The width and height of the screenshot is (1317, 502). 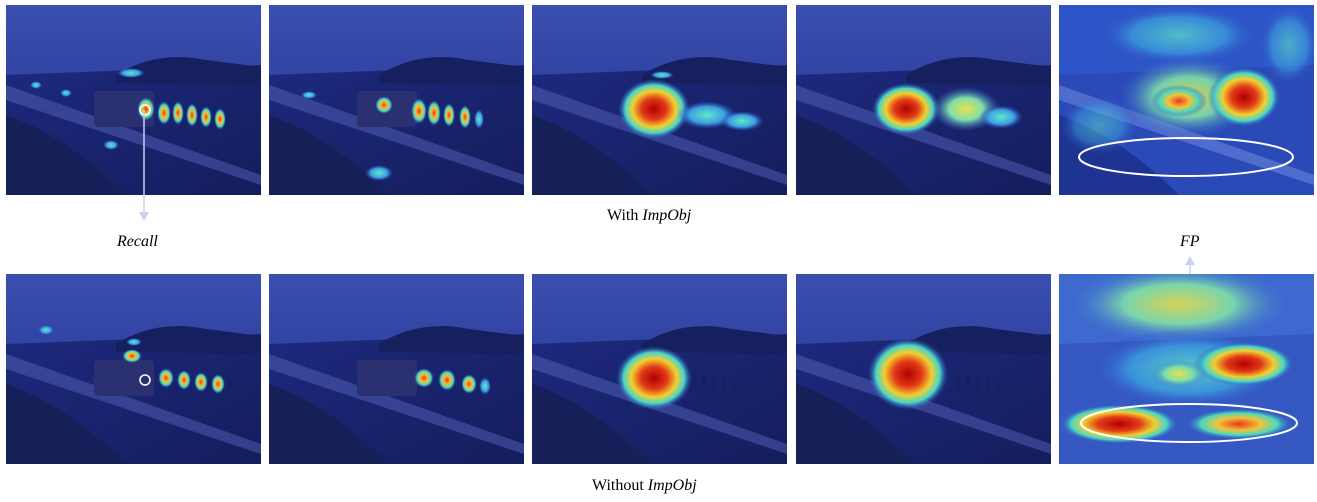 What do you see at coordinates (1190, 241) in the screenshot?
I see `fp-label: FP` at bounding box center [1190, 241].